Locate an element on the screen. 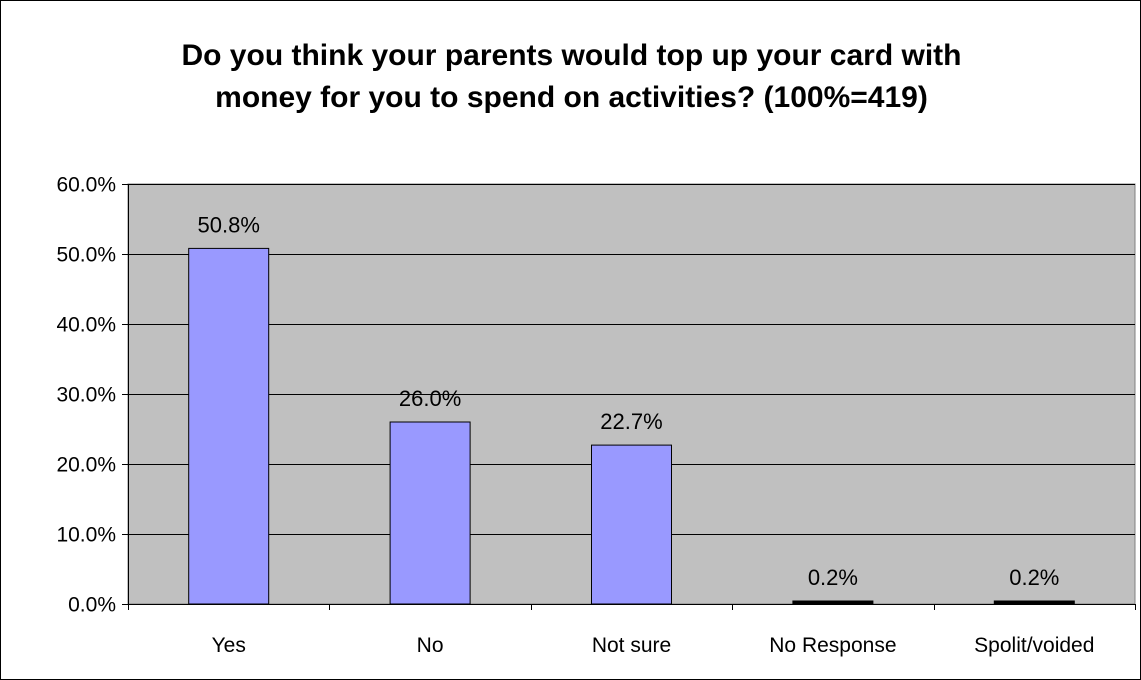 This screenshot has height=680, width=1141. x-axis: Yes No Not sure No Response Spolit/voided is located at coordinates (632, 630).